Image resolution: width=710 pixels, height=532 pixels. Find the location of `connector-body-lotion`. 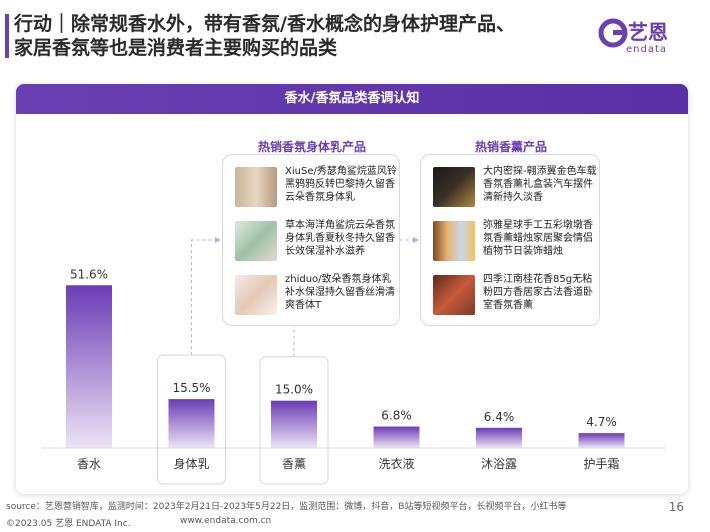

connector-body-lotion is located at coordinates (206, 296).